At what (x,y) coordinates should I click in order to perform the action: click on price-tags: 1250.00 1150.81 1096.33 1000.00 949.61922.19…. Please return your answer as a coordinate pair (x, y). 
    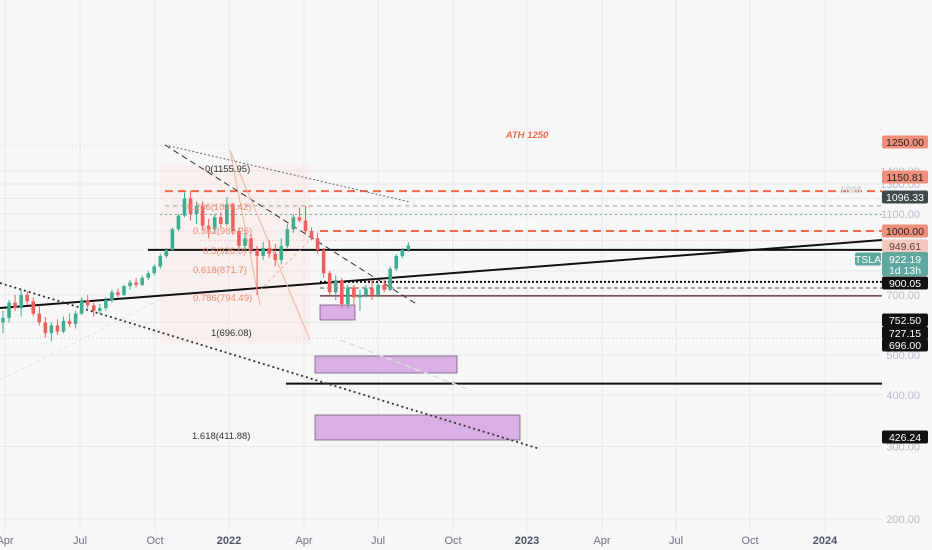
    Looking at the image, I should click on (891, 289).